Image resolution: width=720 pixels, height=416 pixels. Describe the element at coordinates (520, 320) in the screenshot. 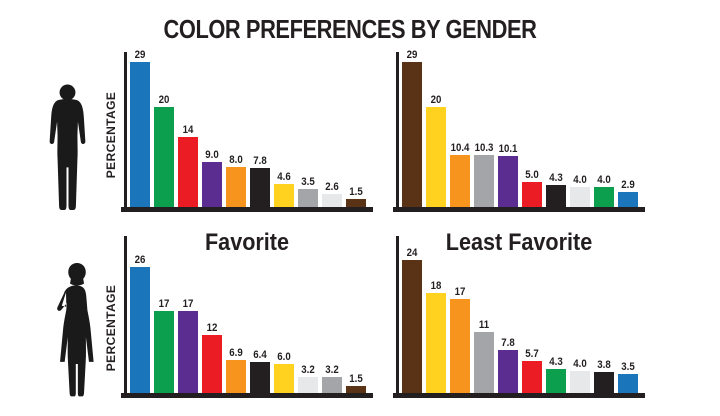

I see `bar-group: 24 18 17 11 7.8 5.7 4.3 4.0 3.8 3.5` at that location.